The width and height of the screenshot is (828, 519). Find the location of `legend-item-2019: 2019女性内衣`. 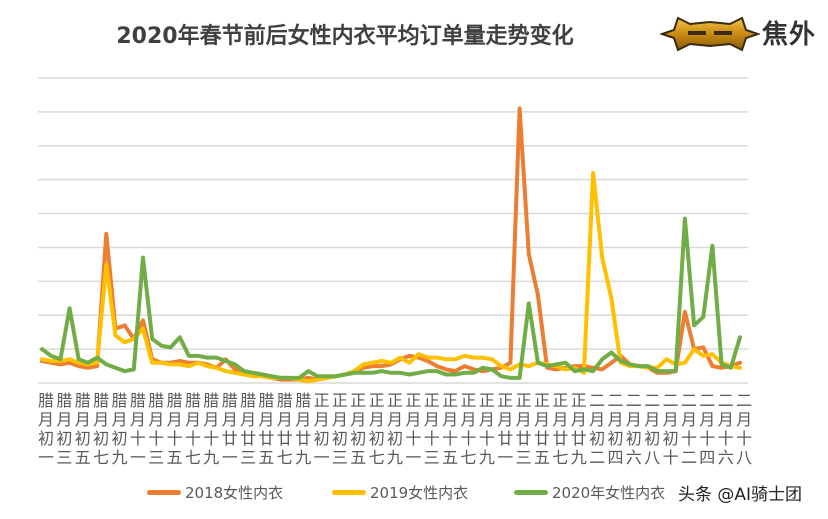

legend-item-2019: 2019女性内衣 is located at coordinates (400, 492).